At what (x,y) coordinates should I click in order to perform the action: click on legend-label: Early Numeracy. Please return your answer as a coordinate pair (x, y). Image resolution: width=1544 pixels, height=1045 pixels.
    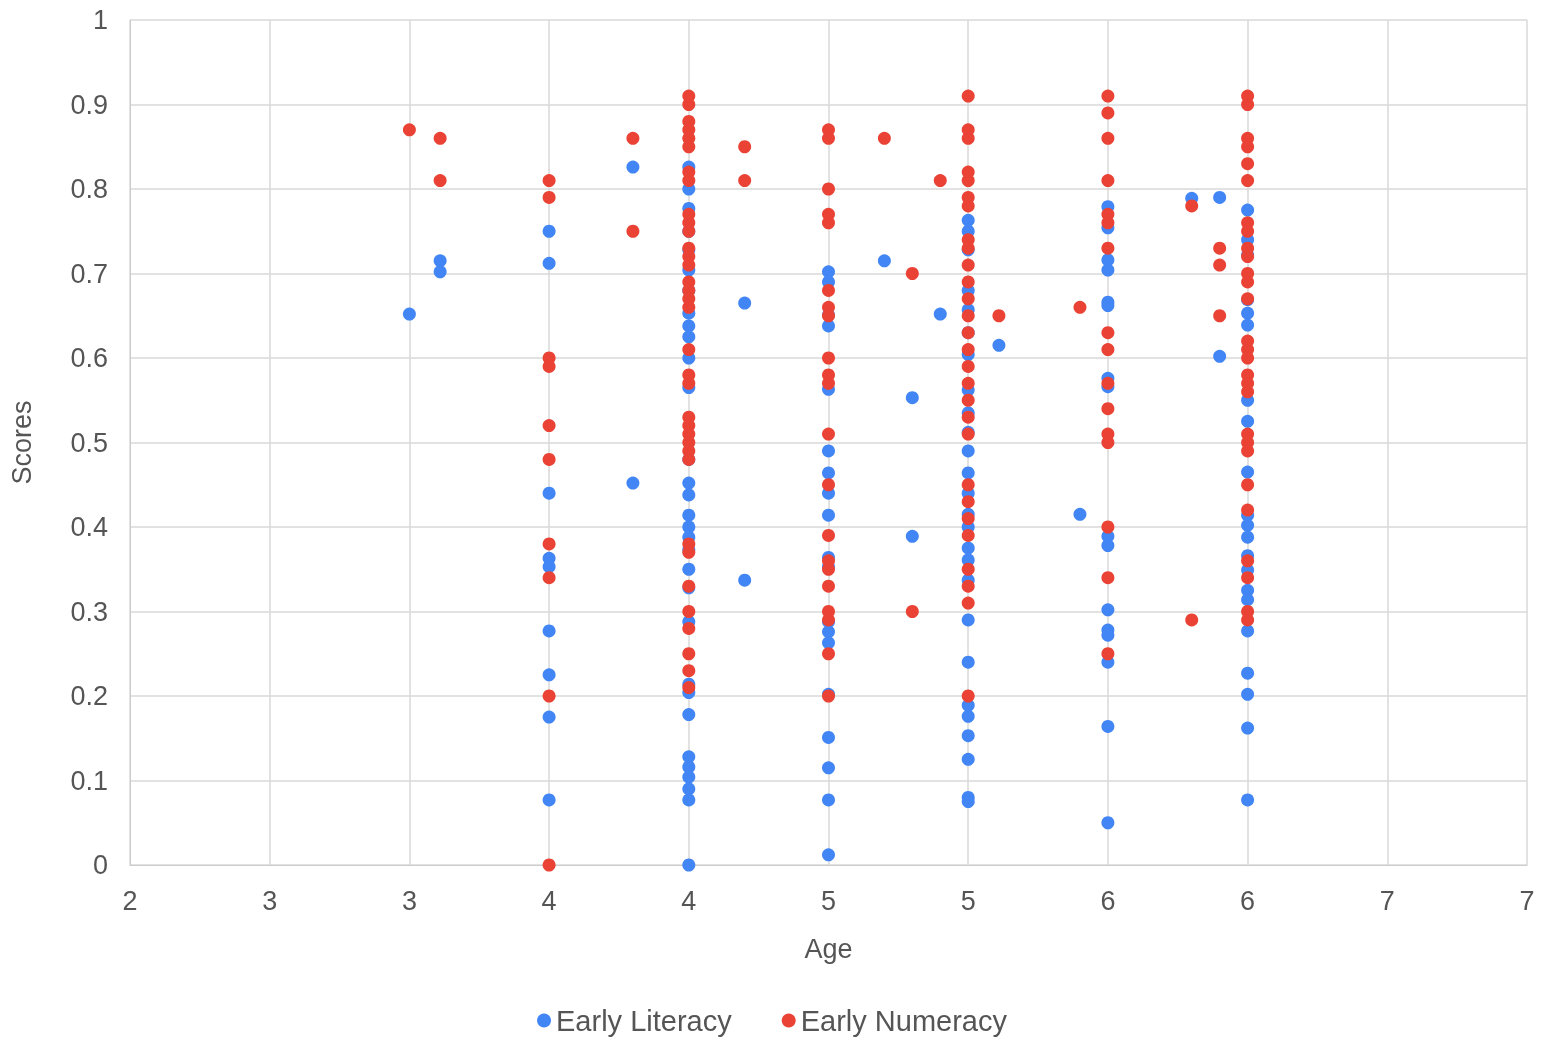
    Looking at the image, I should click on (904, 1020).